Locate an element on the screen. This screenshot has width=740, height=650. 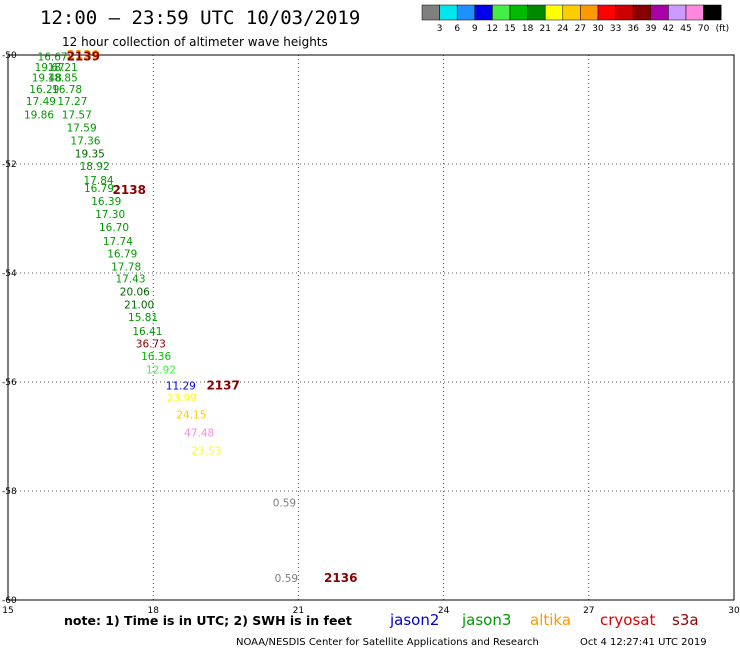
data-point: 16.78 is located at coordinates (67, 90).